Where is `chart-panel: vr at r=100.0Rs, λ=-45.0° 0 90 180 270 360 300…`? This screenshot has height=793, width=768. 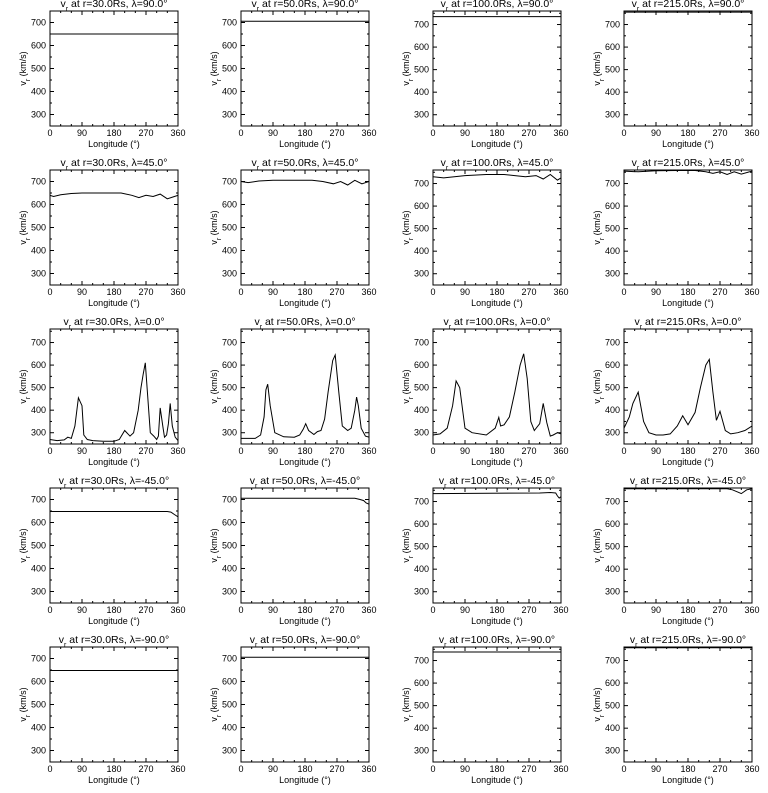
chart-panel: vr at r=100.0Rs, λ=-45.0° 0 90 180 270 360 300… is located at coordinates (485, 550).